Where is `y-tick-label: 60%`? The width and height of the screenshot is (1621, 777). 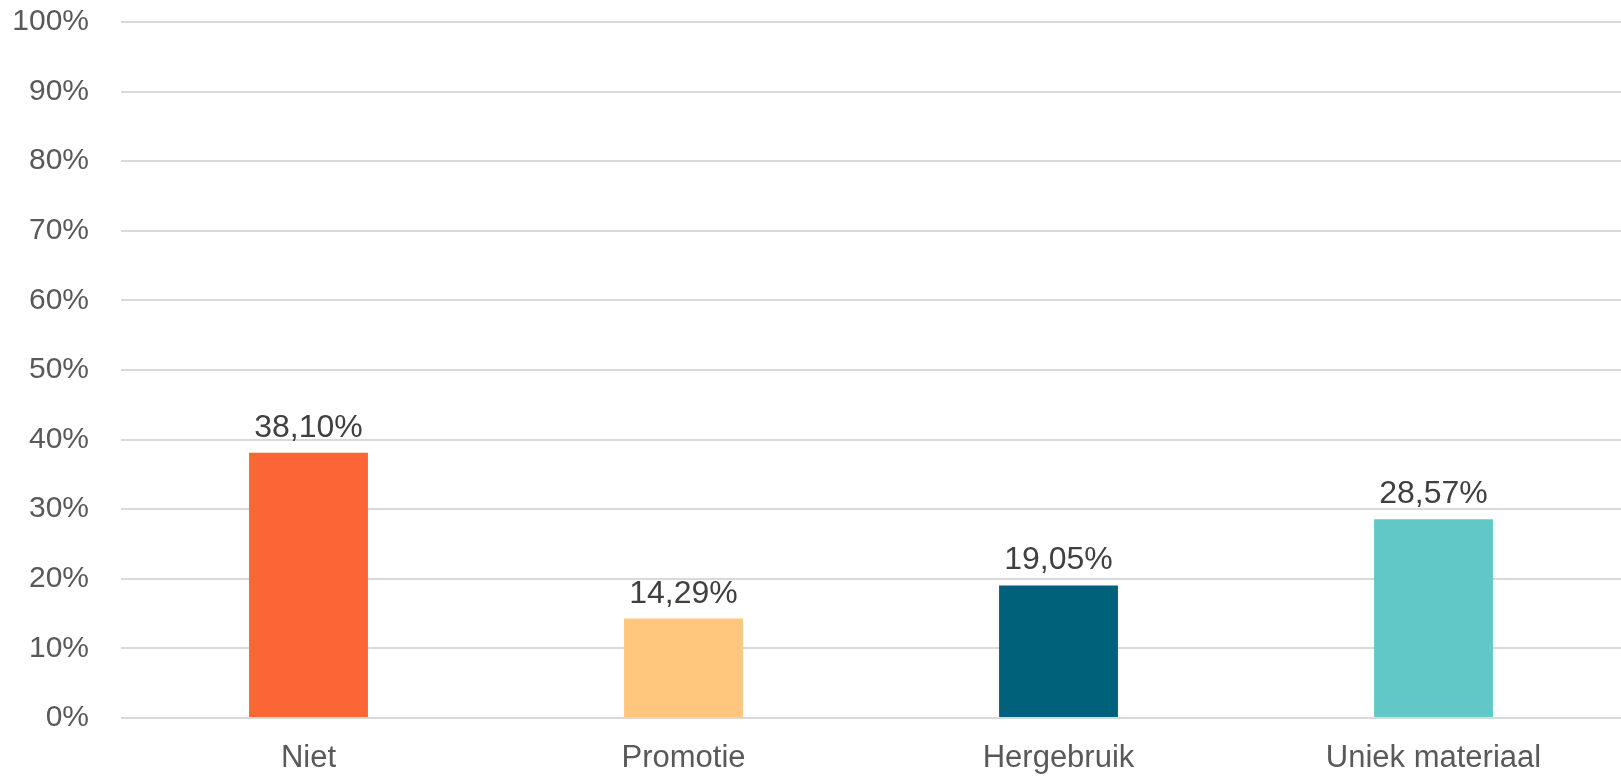 y-tick-label: 60% is located at coordinates (58, 298).